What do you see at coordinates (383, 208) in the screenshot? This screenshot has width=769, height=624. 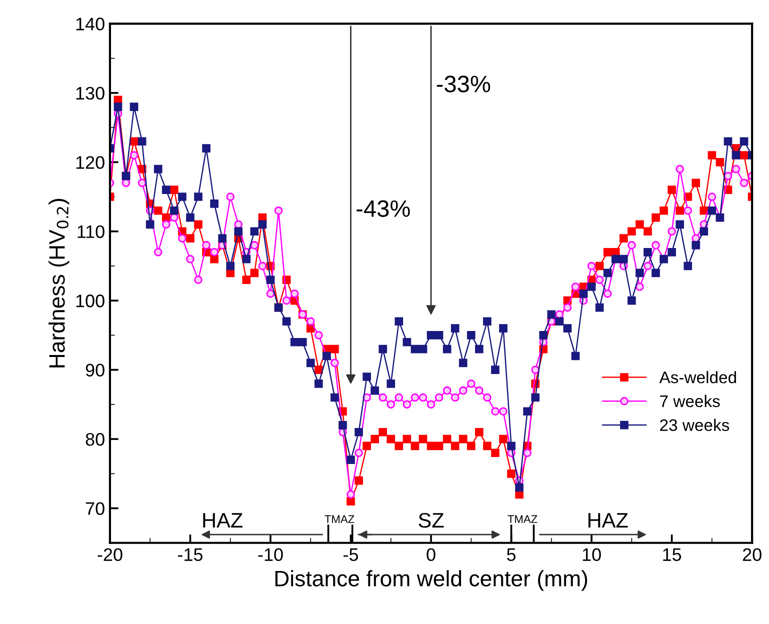 I see `annotation: -43%` at bounding box center [383, 208].